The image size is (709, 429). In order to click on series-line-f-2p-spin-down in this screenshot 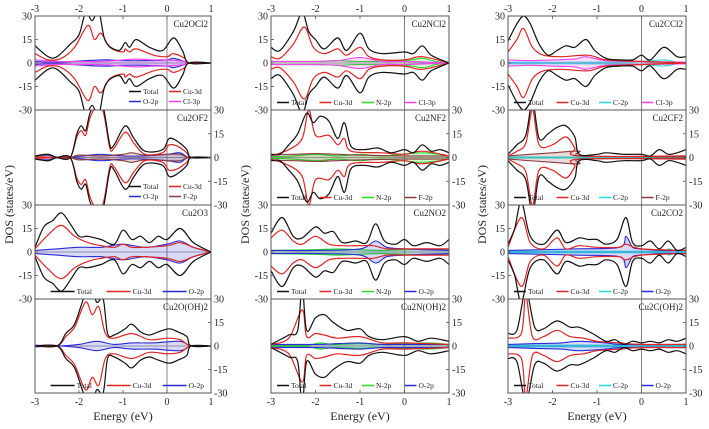, I will do `click(360, 160)`.